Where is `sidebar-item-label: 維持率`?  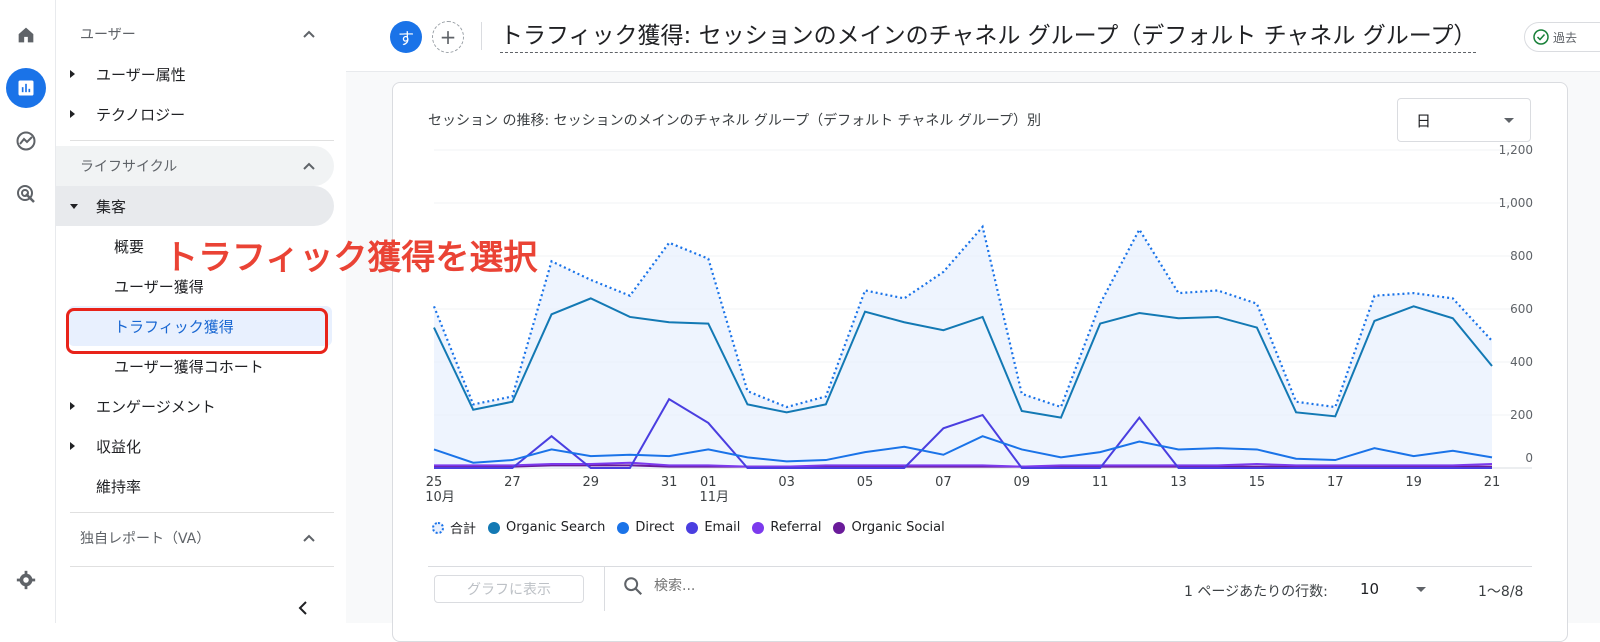 sidebar-item-label: 維持率 is located at coordinates (119, 486).